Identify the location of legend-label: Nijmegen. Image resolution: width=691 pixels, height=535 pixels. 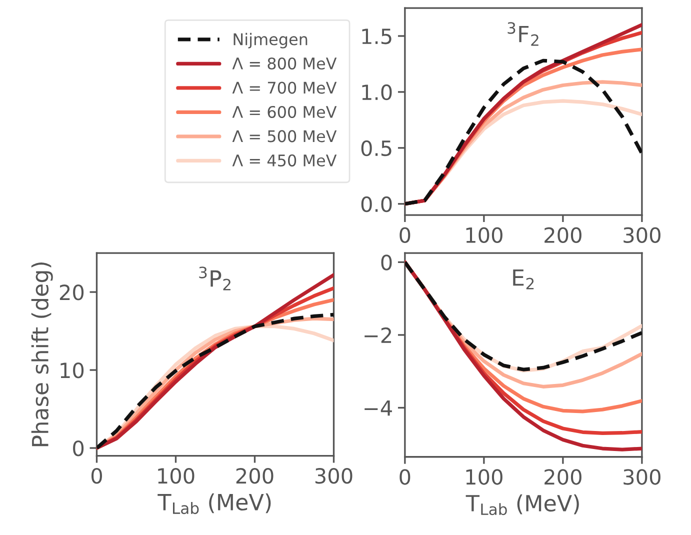
(271, 40).